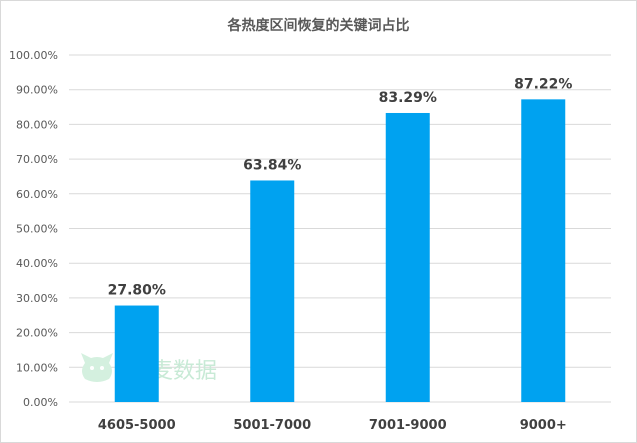 This screenshot has height=443, width=637. Describe the element at coordinates (543, 425) in the screenshot. I see `x-tick-label: 9000+` at that location.